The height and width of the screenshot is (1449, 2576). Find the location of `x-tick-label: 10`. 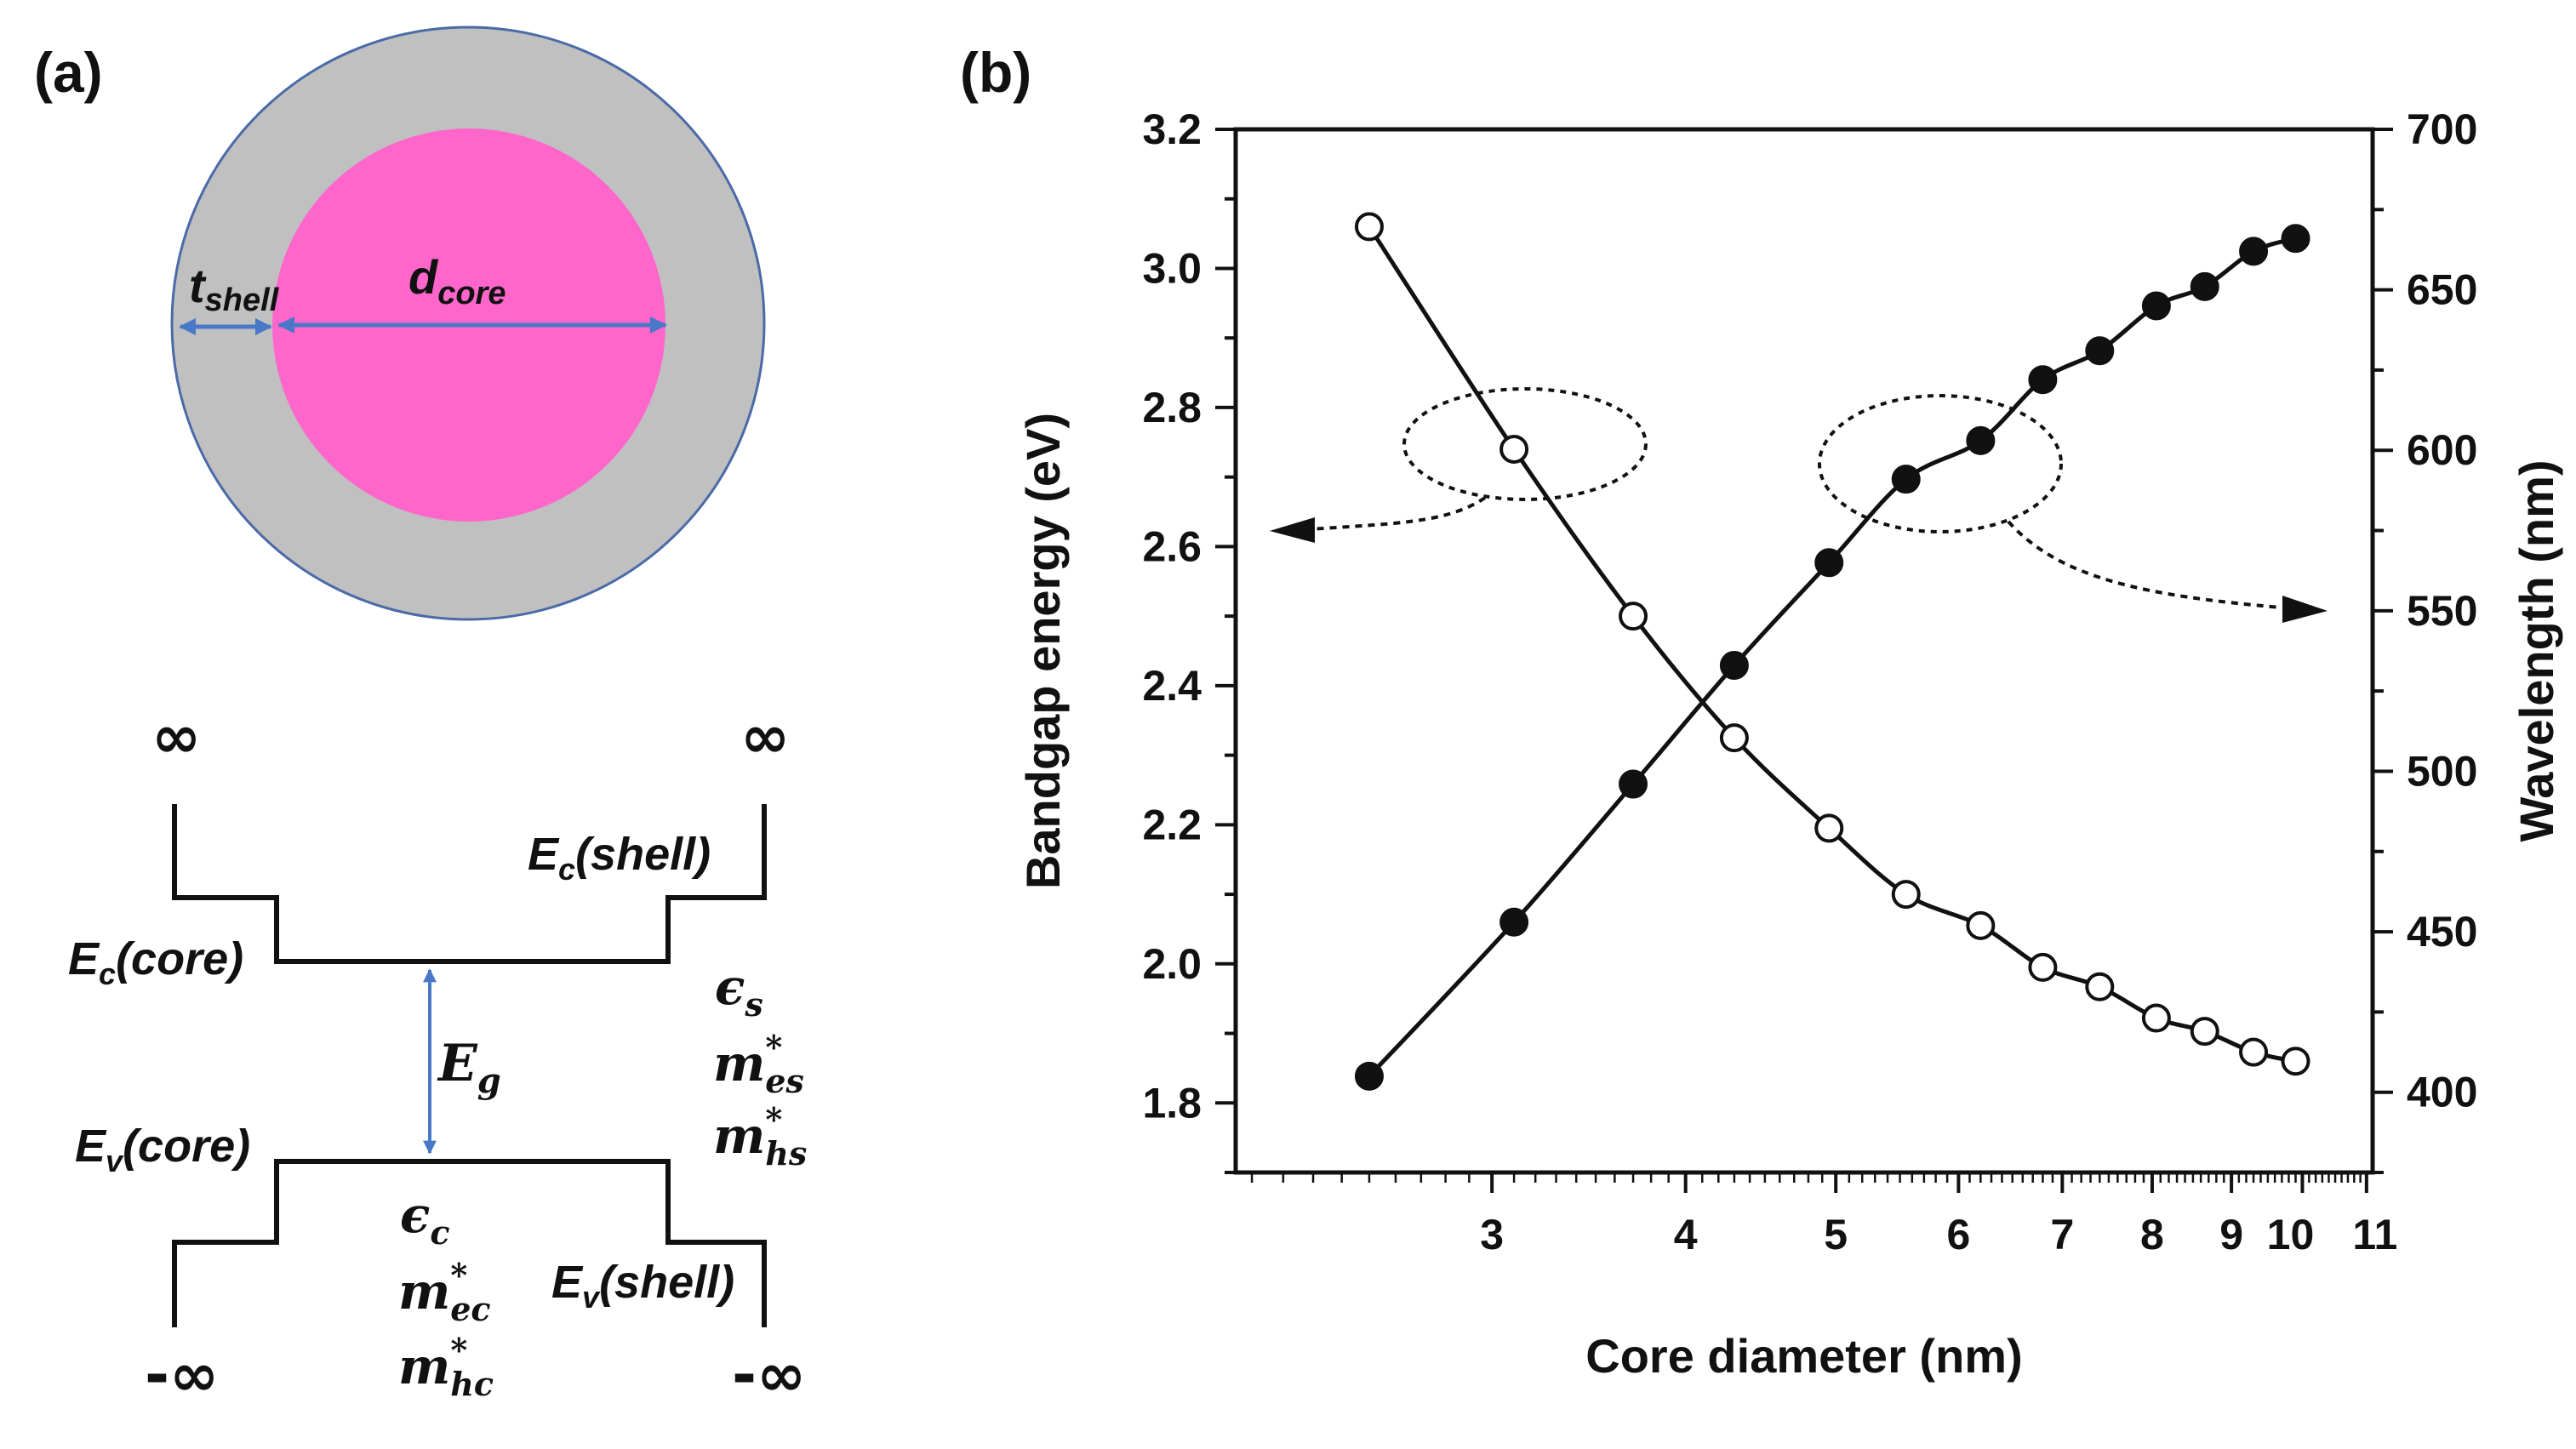

x-tick-label: 10 is located at coordinates (2291, 1234).